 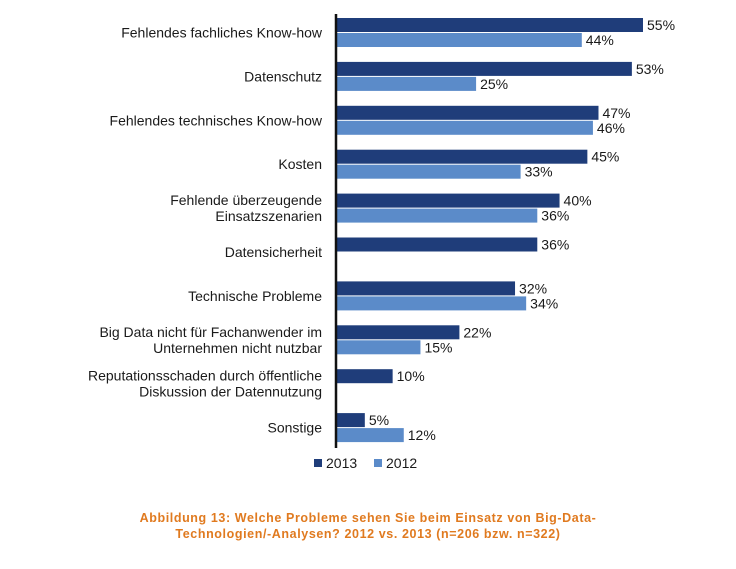 I want to click on data-label-2013: 53%, so click(x=650, y=69).